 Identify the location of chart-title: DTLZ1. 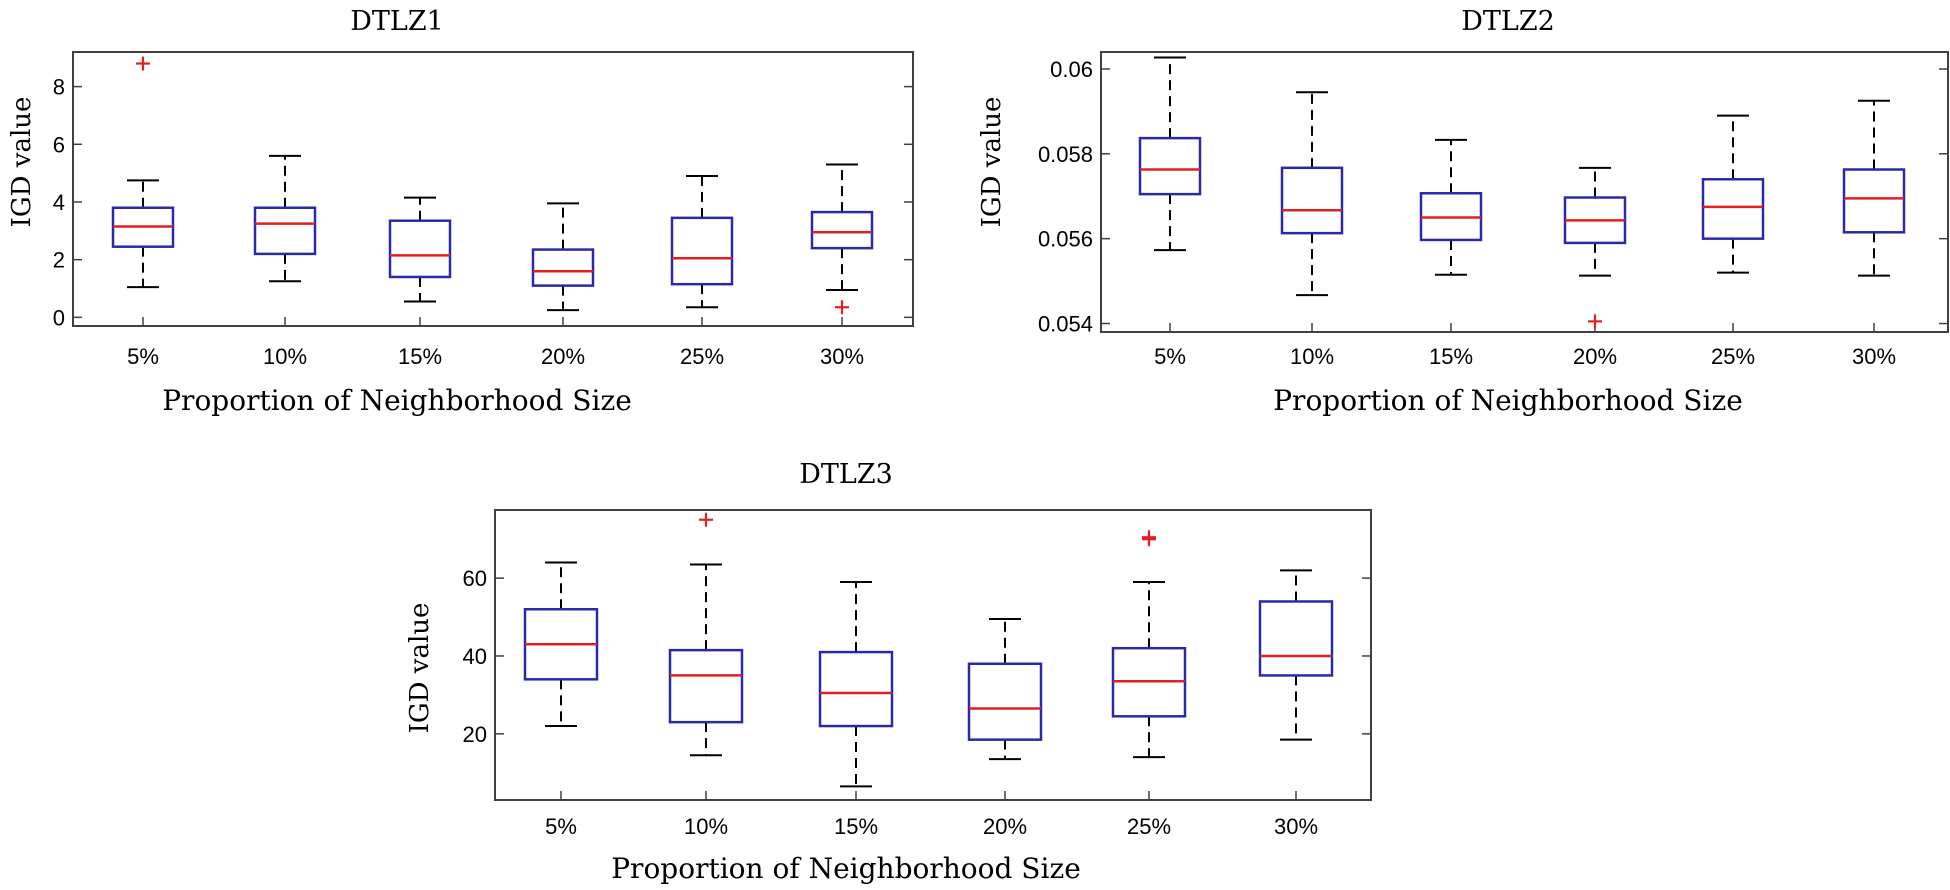
(397, 21).